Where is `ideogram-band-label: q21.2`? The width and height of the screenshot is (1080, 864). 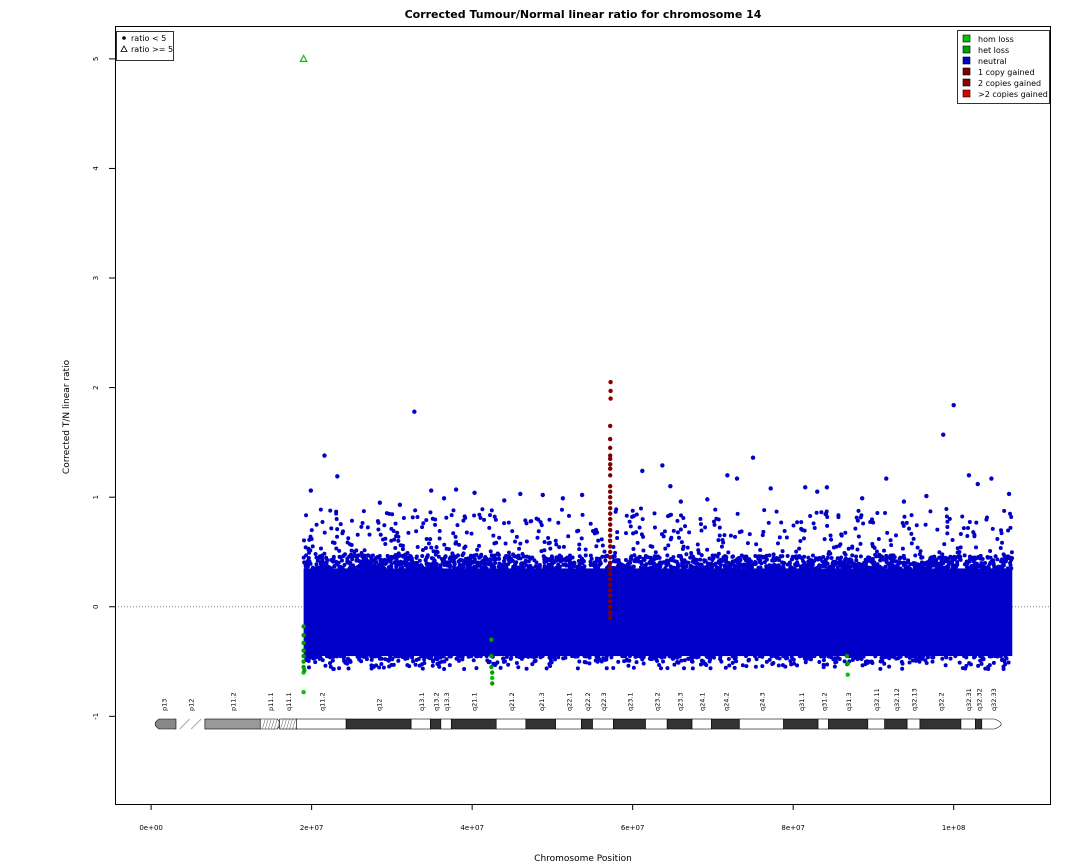
ideogram-band-label: q21.2 is located at coordinates (512, 701).